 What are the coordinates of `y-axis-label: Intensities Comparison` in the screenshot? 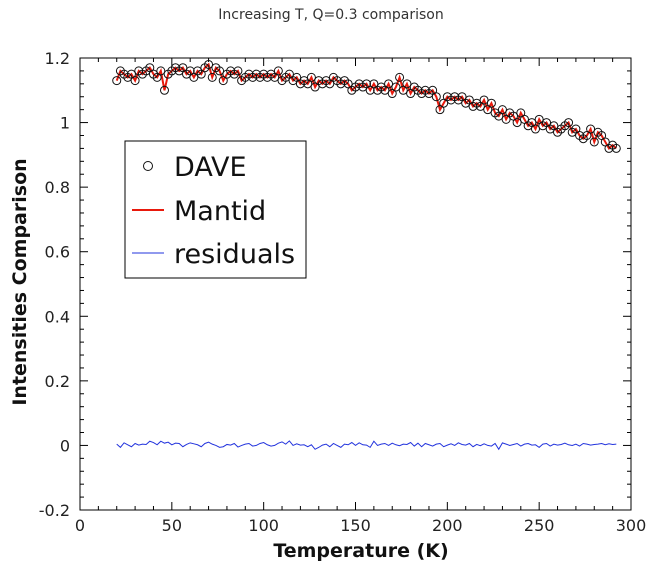 It's located at (20, 281).